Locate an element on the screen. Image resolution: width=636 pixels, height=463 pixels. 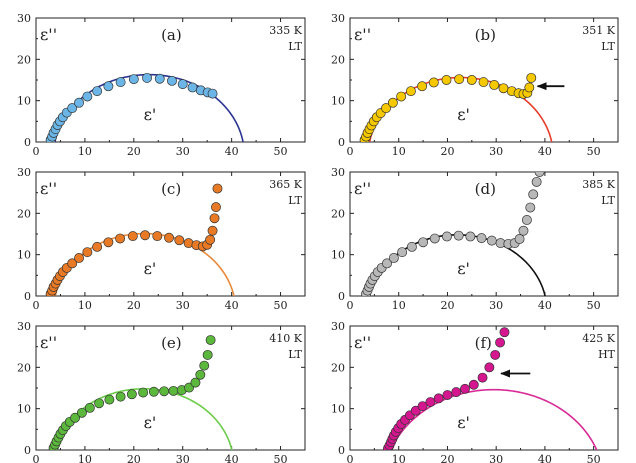
panel-letter: (d) is located at coordinates (485, 189).